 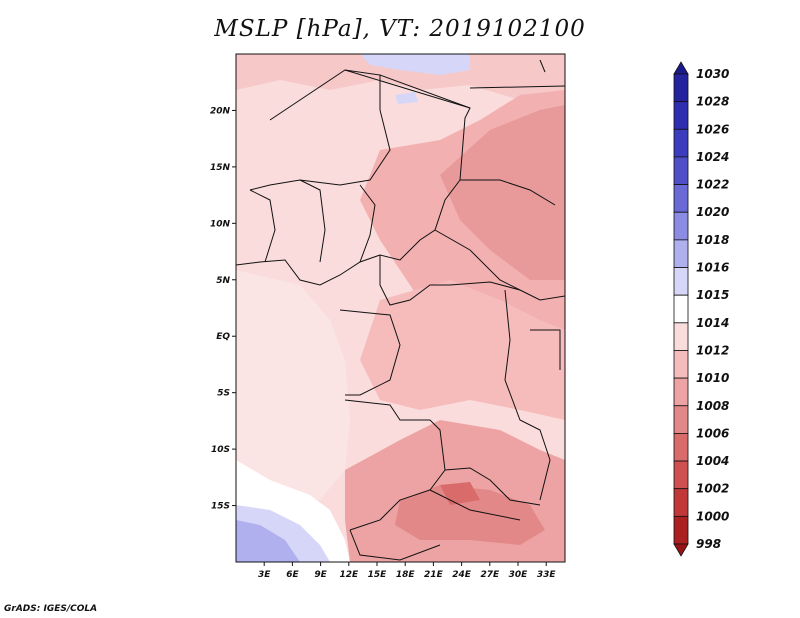 What do you see at coordinates (681, 68) in the screenshot?
I see `colorbar-top-triangle` at bounding box center [681, 68].